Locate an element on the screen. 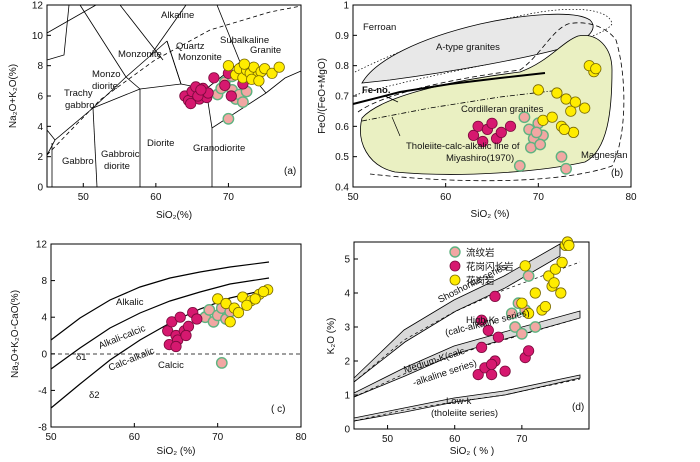 Image resolution: width=700 pixels, height=462 pixels. c-label-delta1: δ1 is located at coordinates (81, 357).